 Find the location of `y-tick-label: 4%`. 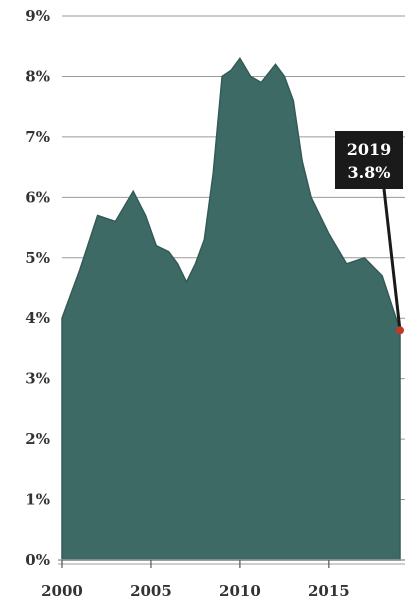

y-tick-label: 4% is located at coordinates (37, 318).